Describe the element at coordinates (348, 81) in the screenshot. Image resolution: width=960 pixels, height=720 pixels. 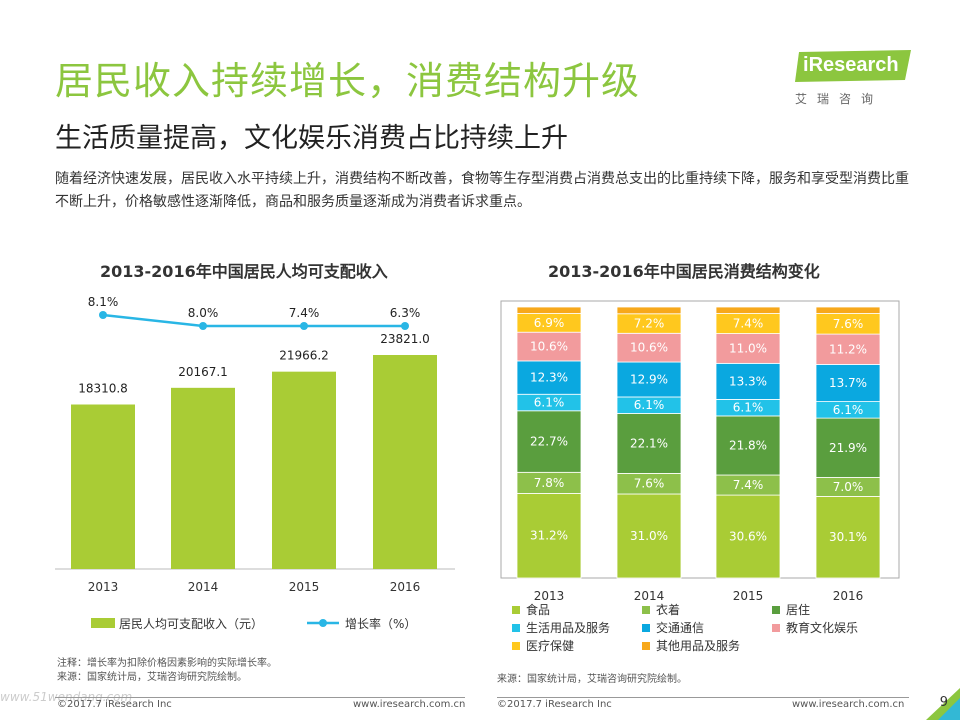
I see `page-title: 居民收入持续增长，消费结构升级` at that location.